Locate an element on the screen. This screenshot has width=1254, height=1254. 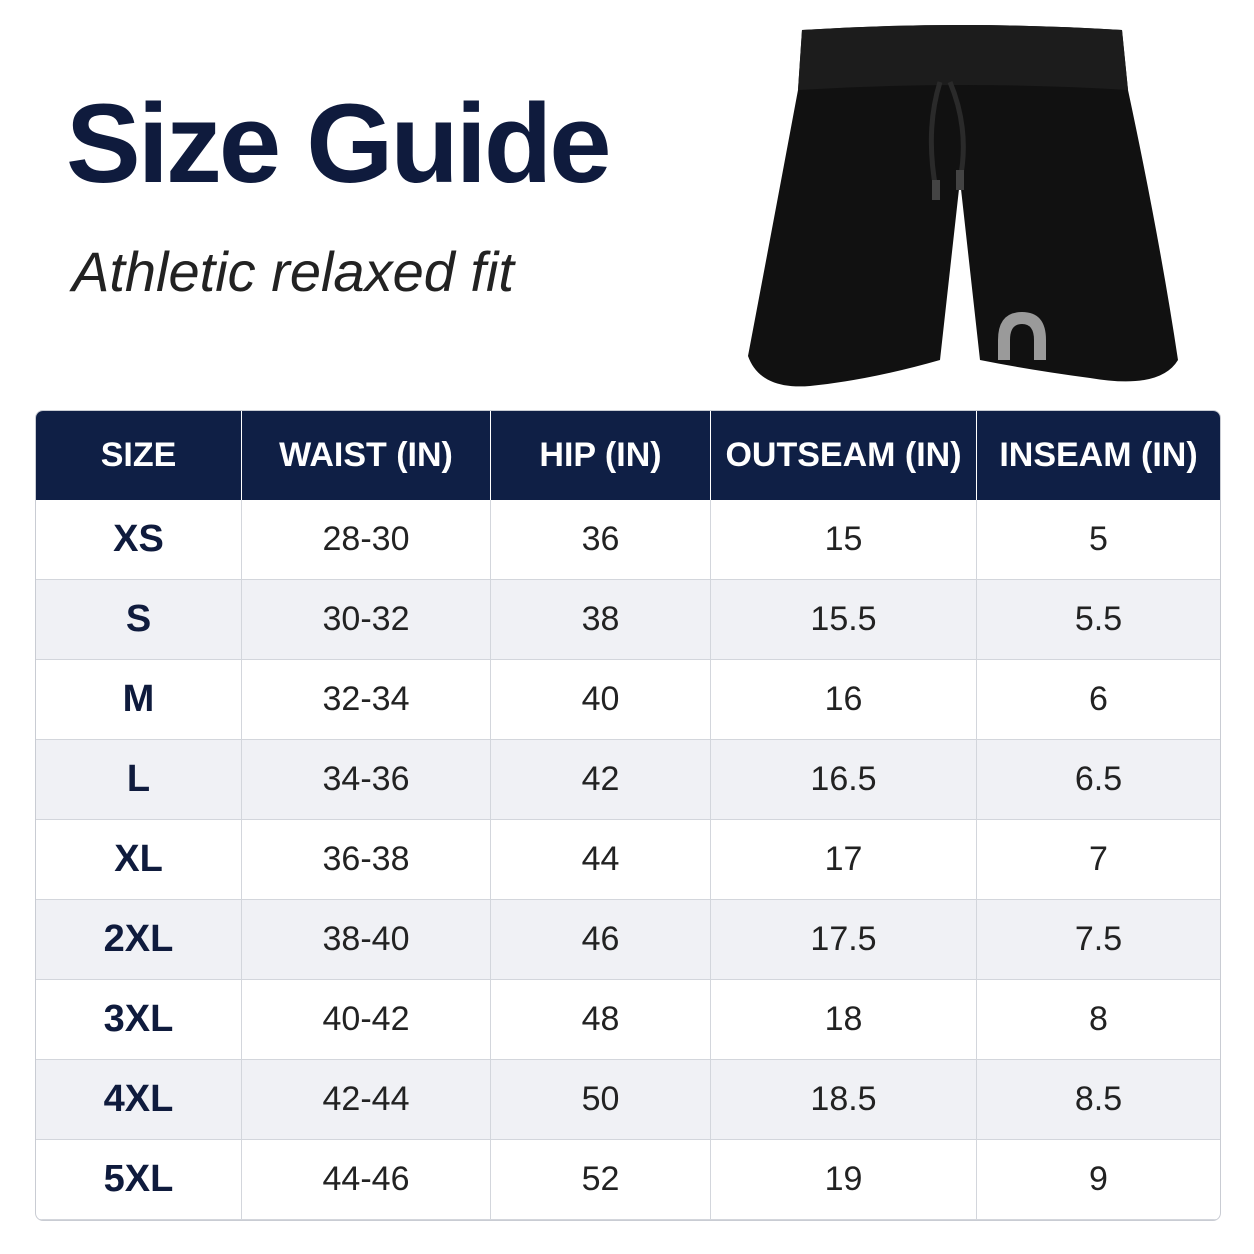
table-cell: 15.5 is located at coordinates (844, 620).